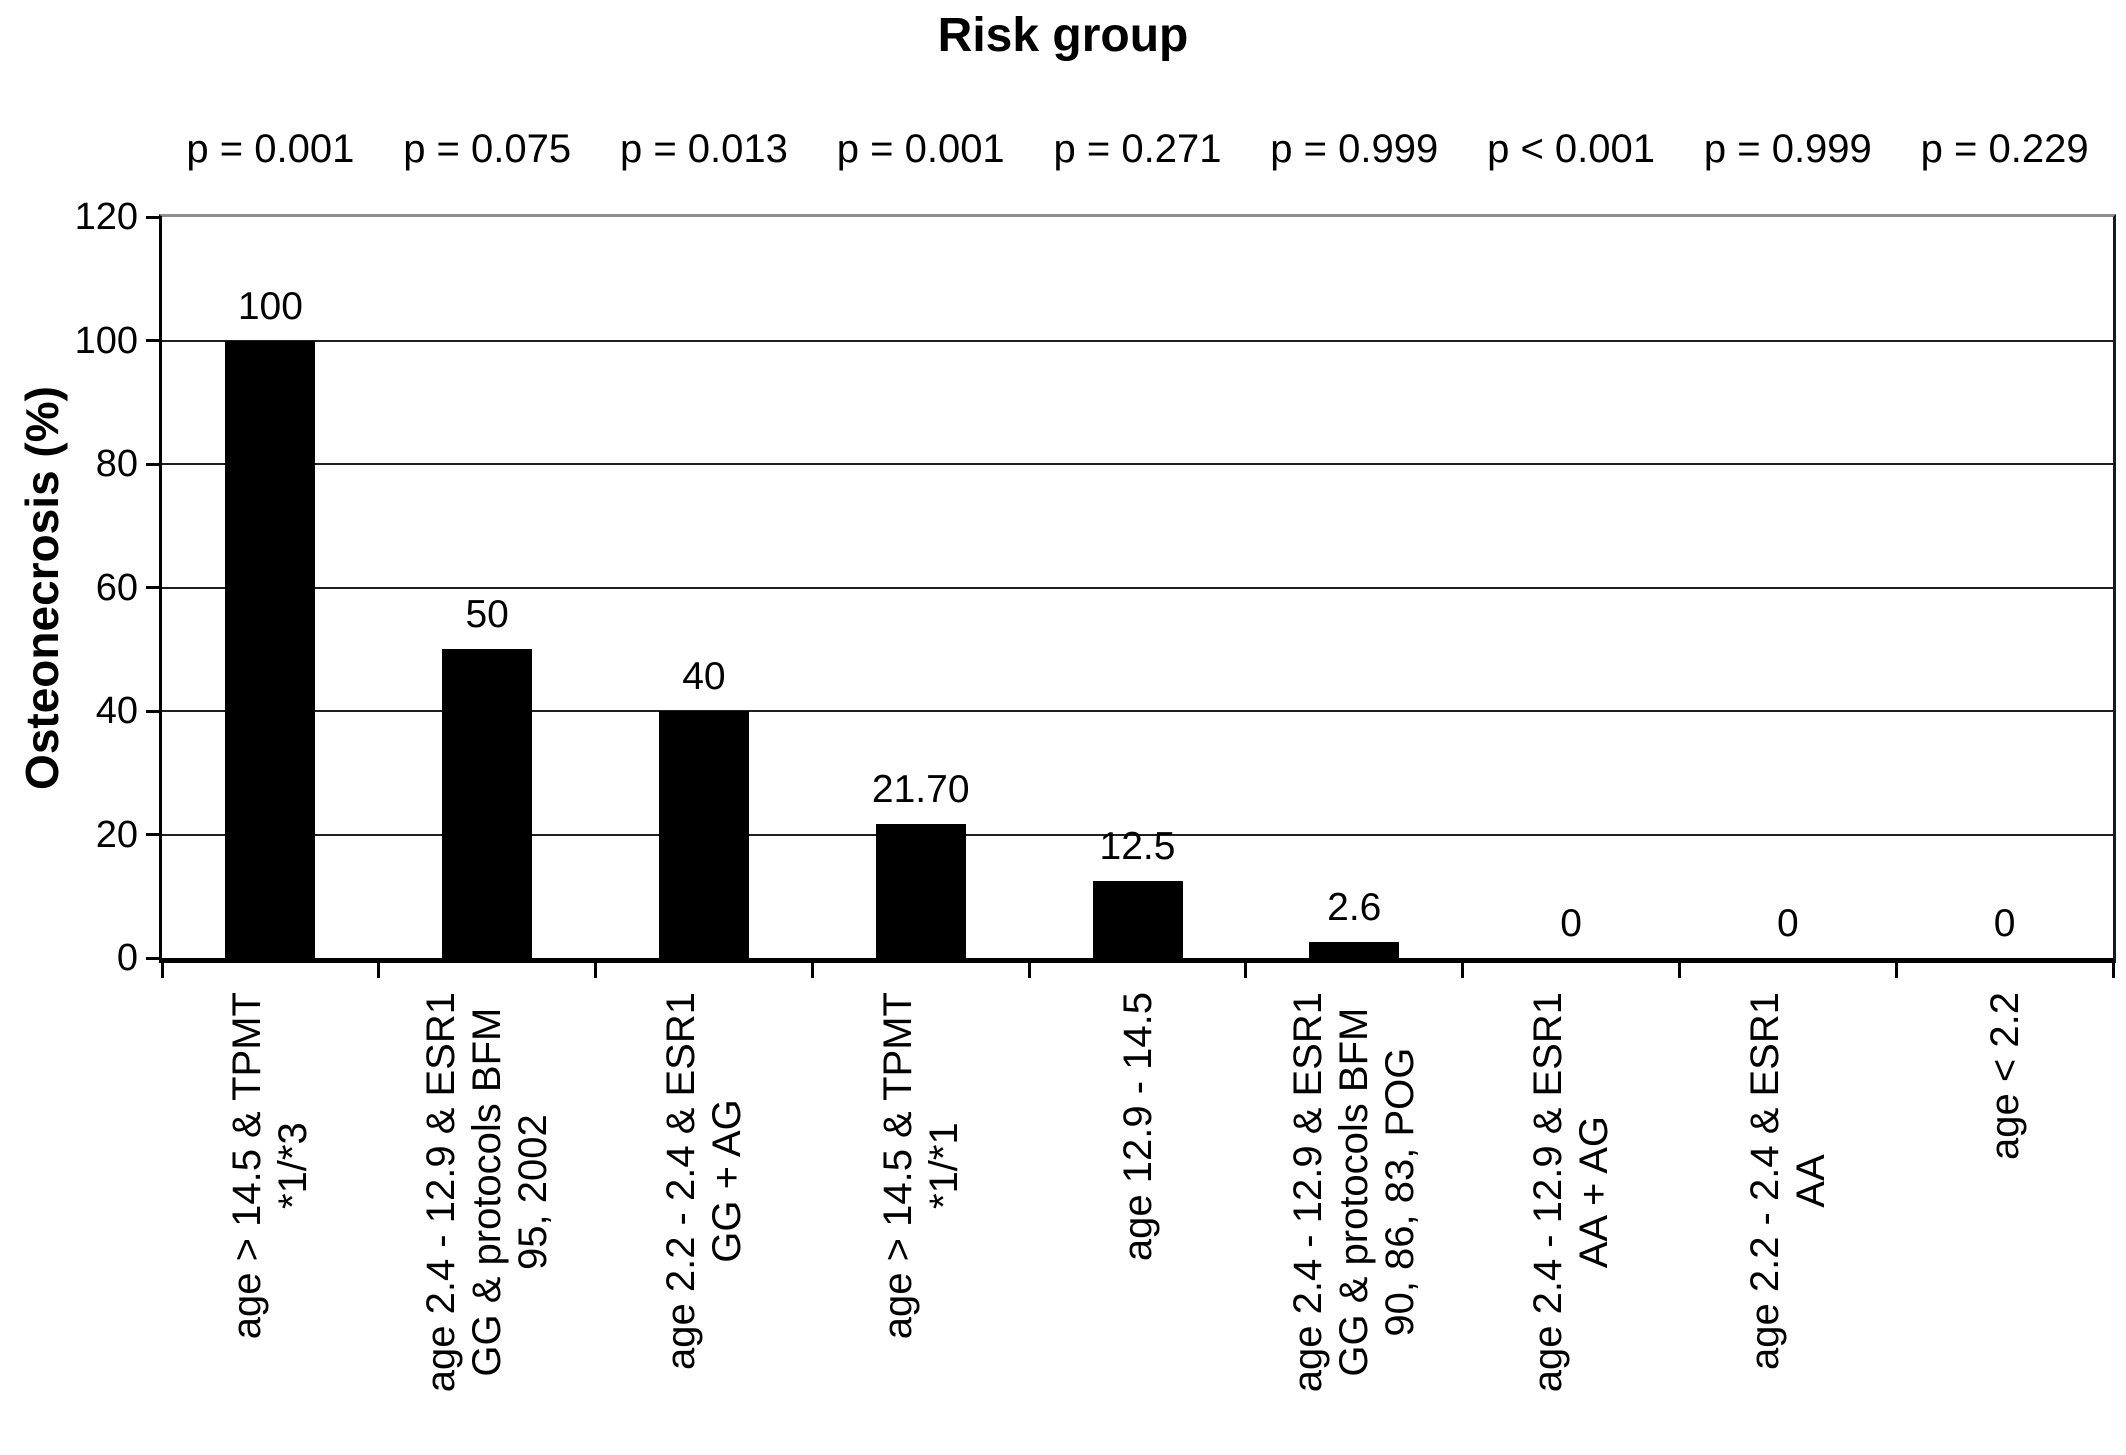  I want to click on bar-value-label: 50, so click(487, 615).